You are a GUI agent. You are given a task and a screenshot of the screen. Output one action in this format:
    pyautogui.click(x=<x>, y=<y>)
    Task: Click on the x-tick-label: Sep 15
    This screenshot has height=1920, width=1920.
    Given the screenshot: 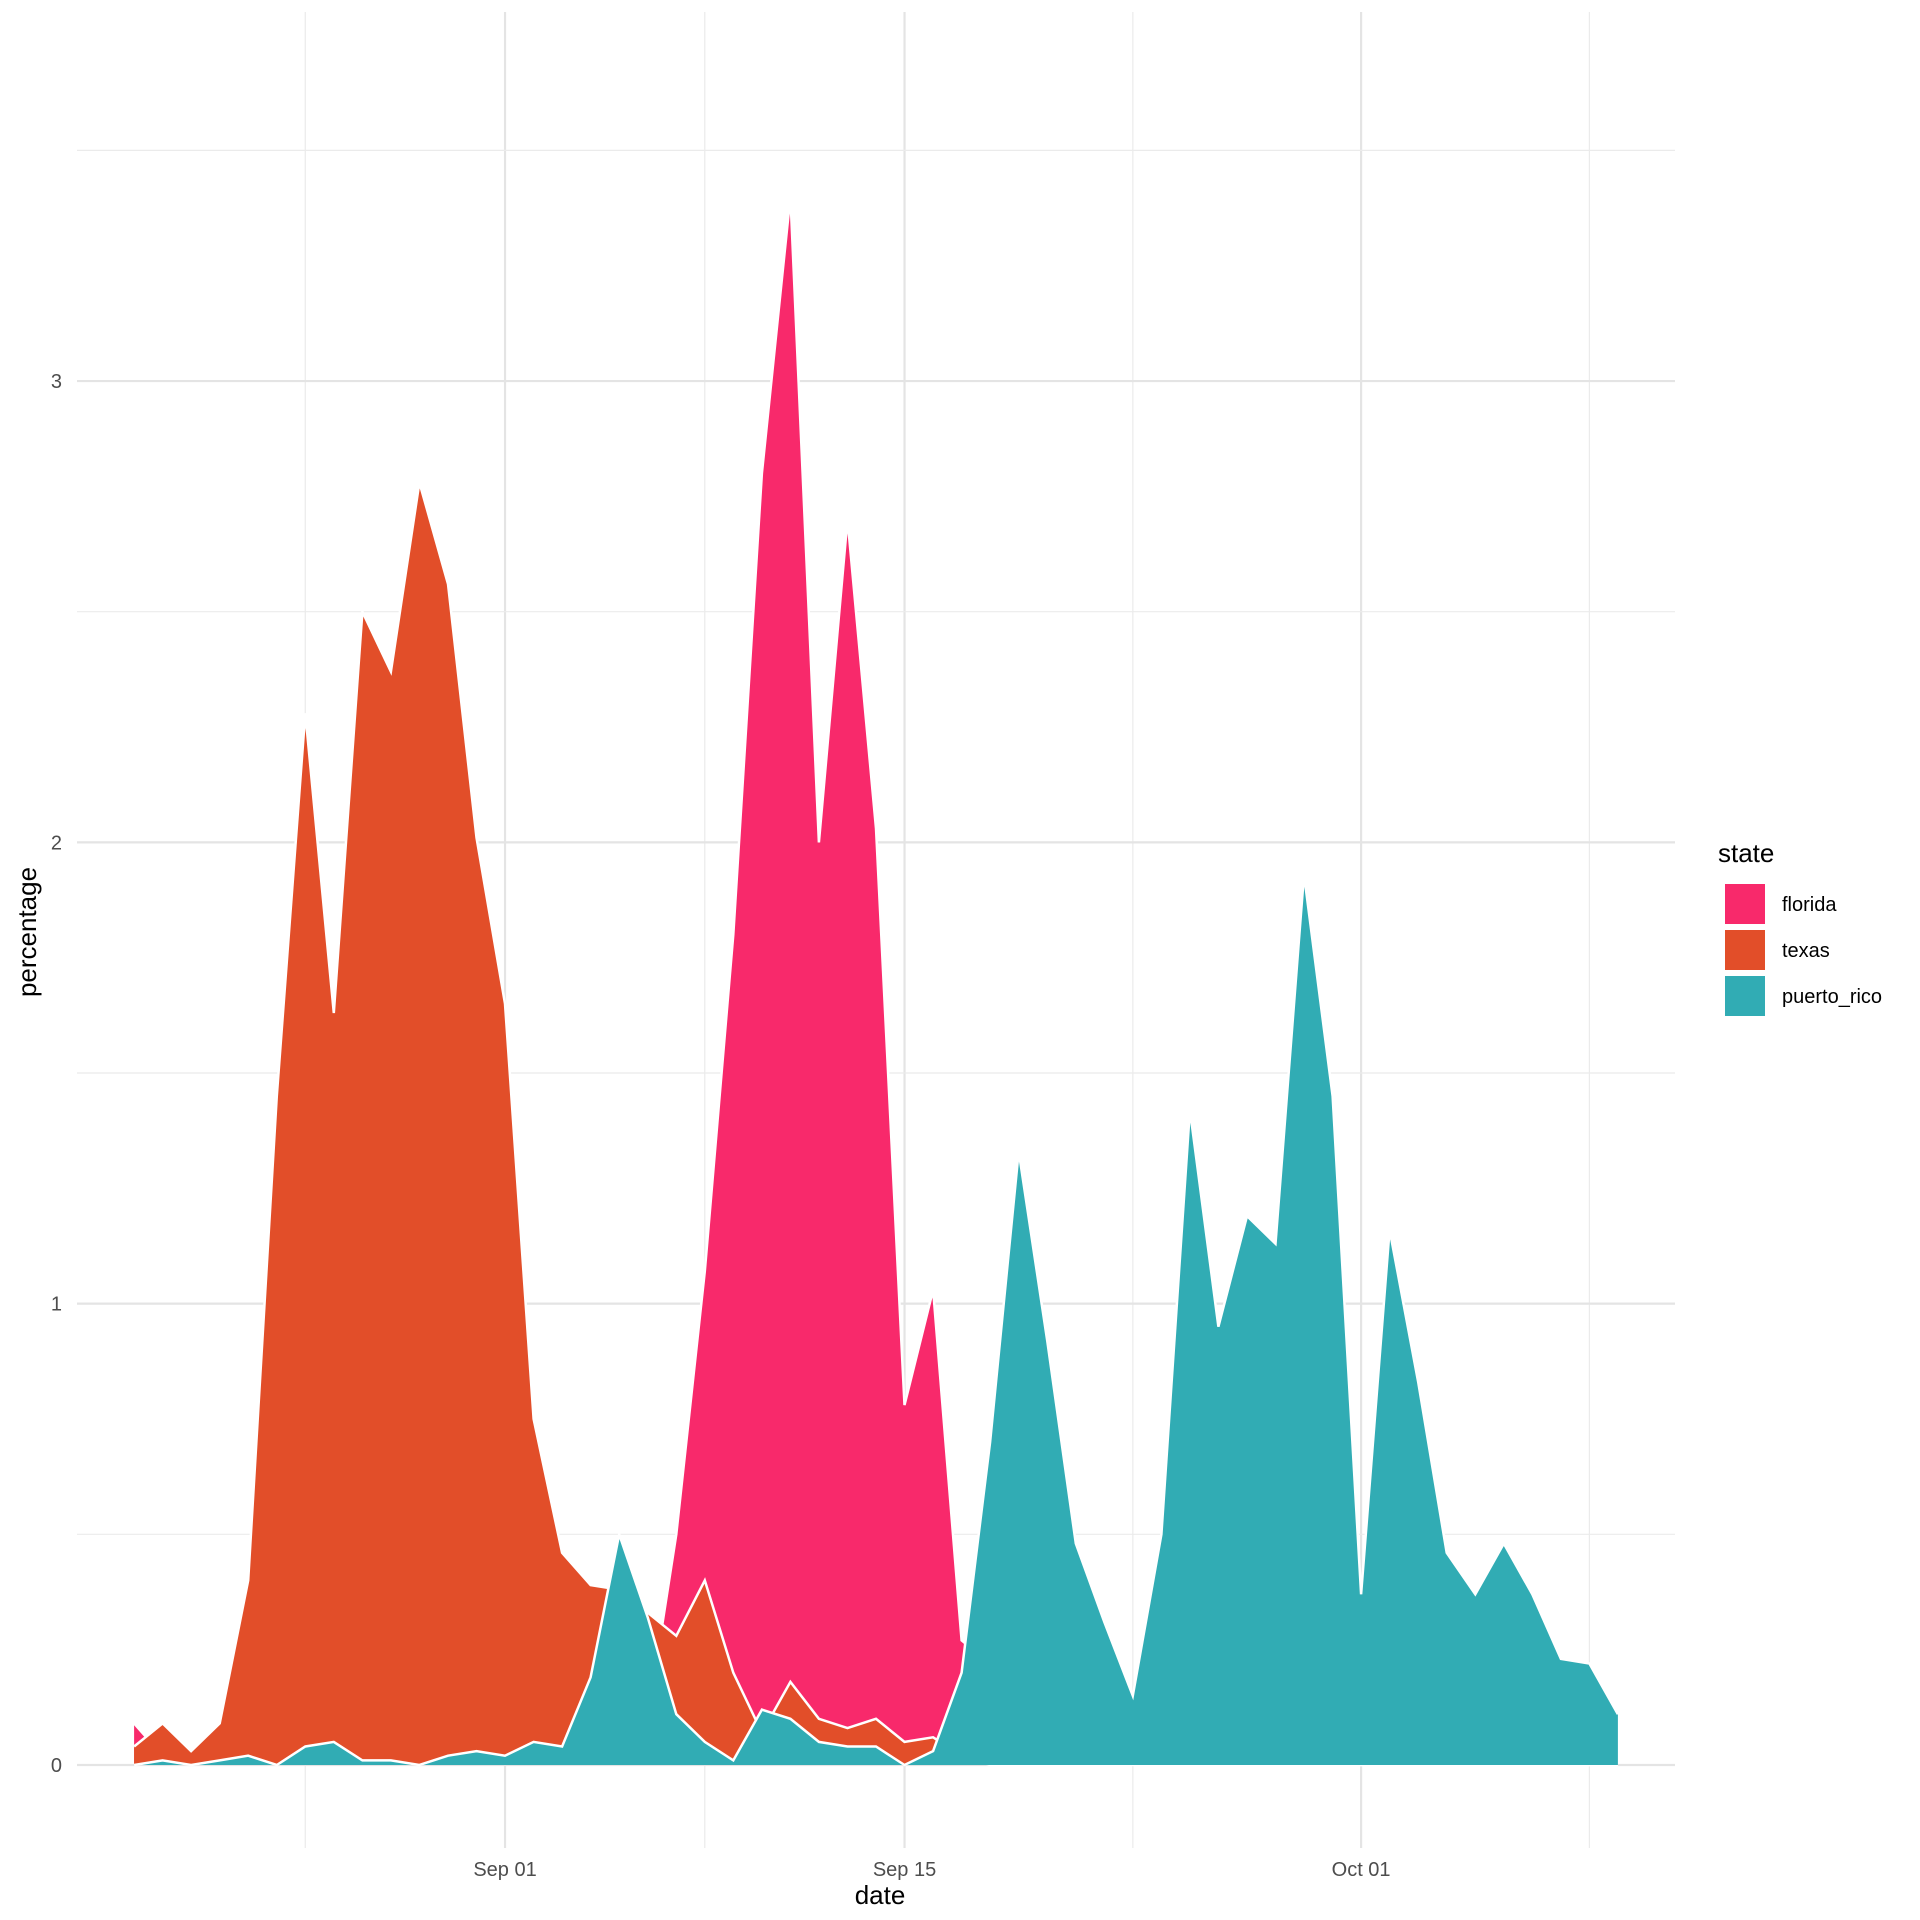 What is the action you would take?
    pyautogui.click(x=904, y=1870)
    